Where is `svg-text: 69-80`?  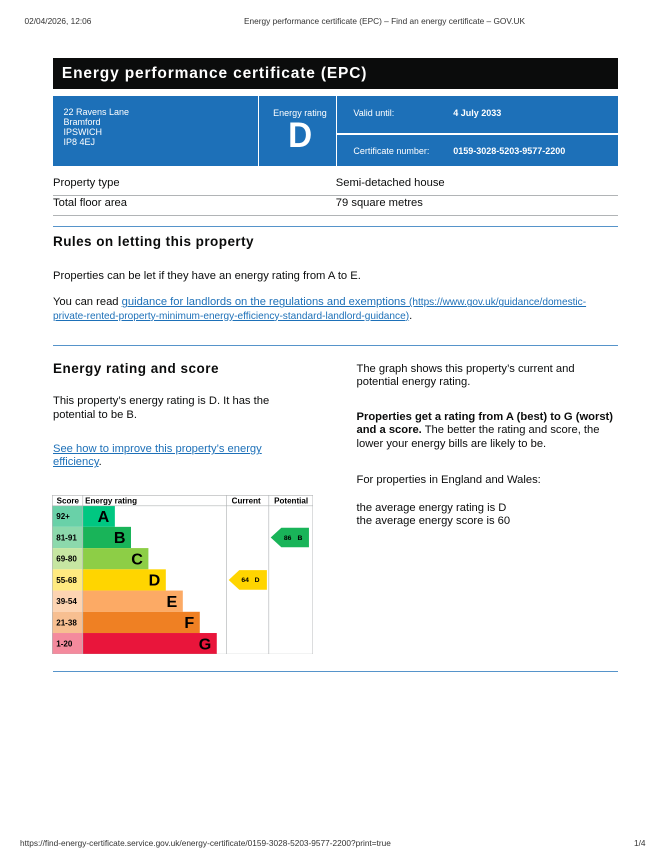
svg-text: 69-80 is located at coordinates (66, 558).